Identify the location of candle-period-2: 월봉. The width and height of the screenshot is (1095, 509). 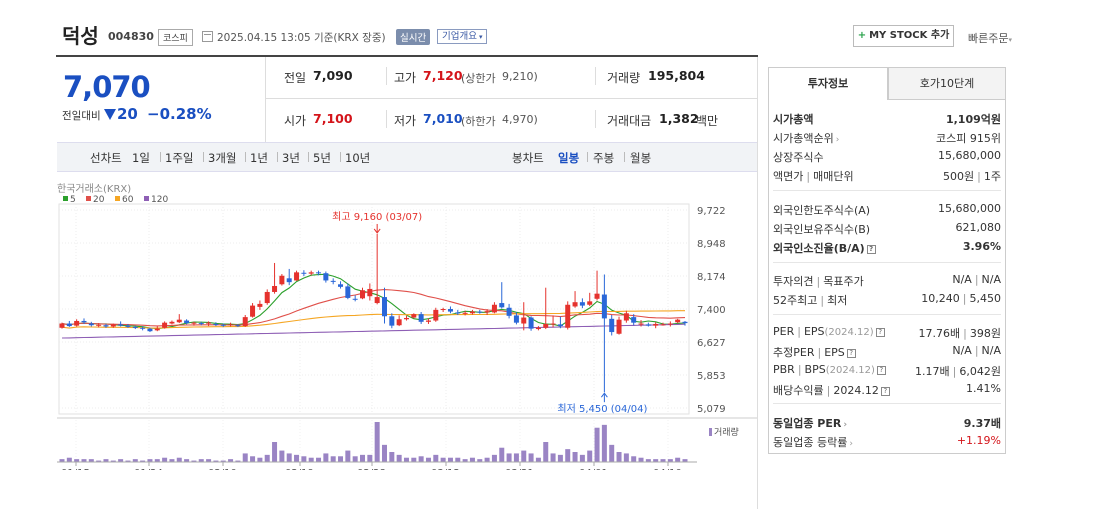
(641, 158).